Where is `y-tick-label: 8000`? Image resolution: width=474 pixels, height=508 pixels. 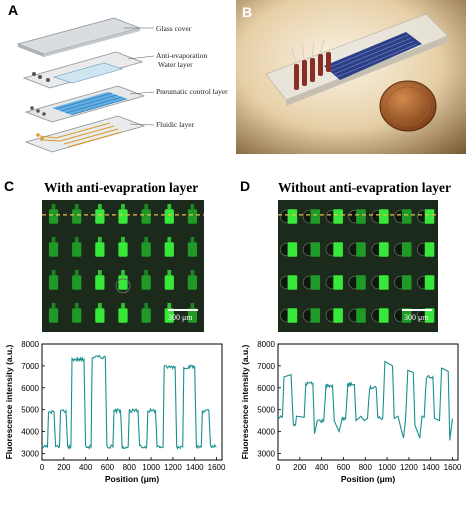
y-tick-label: 8000 is located at coordinates (30, 344).